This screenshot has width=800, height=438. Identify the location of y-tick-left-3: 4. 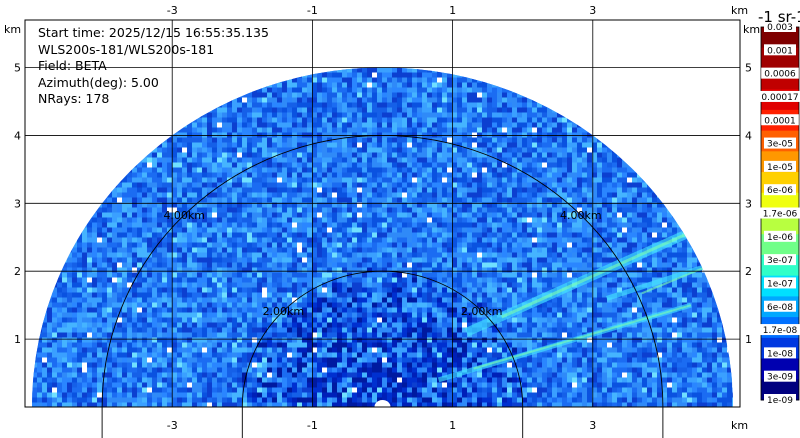
(17, 135).